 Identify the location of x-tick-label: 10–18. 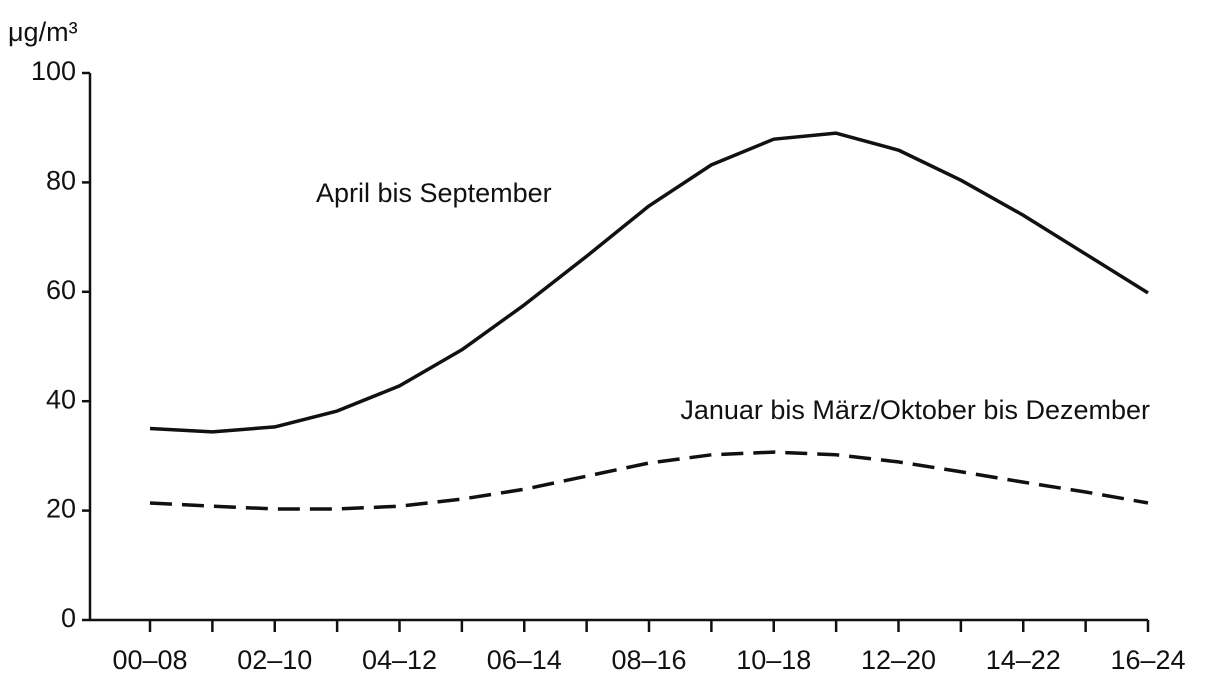
(773, 660).